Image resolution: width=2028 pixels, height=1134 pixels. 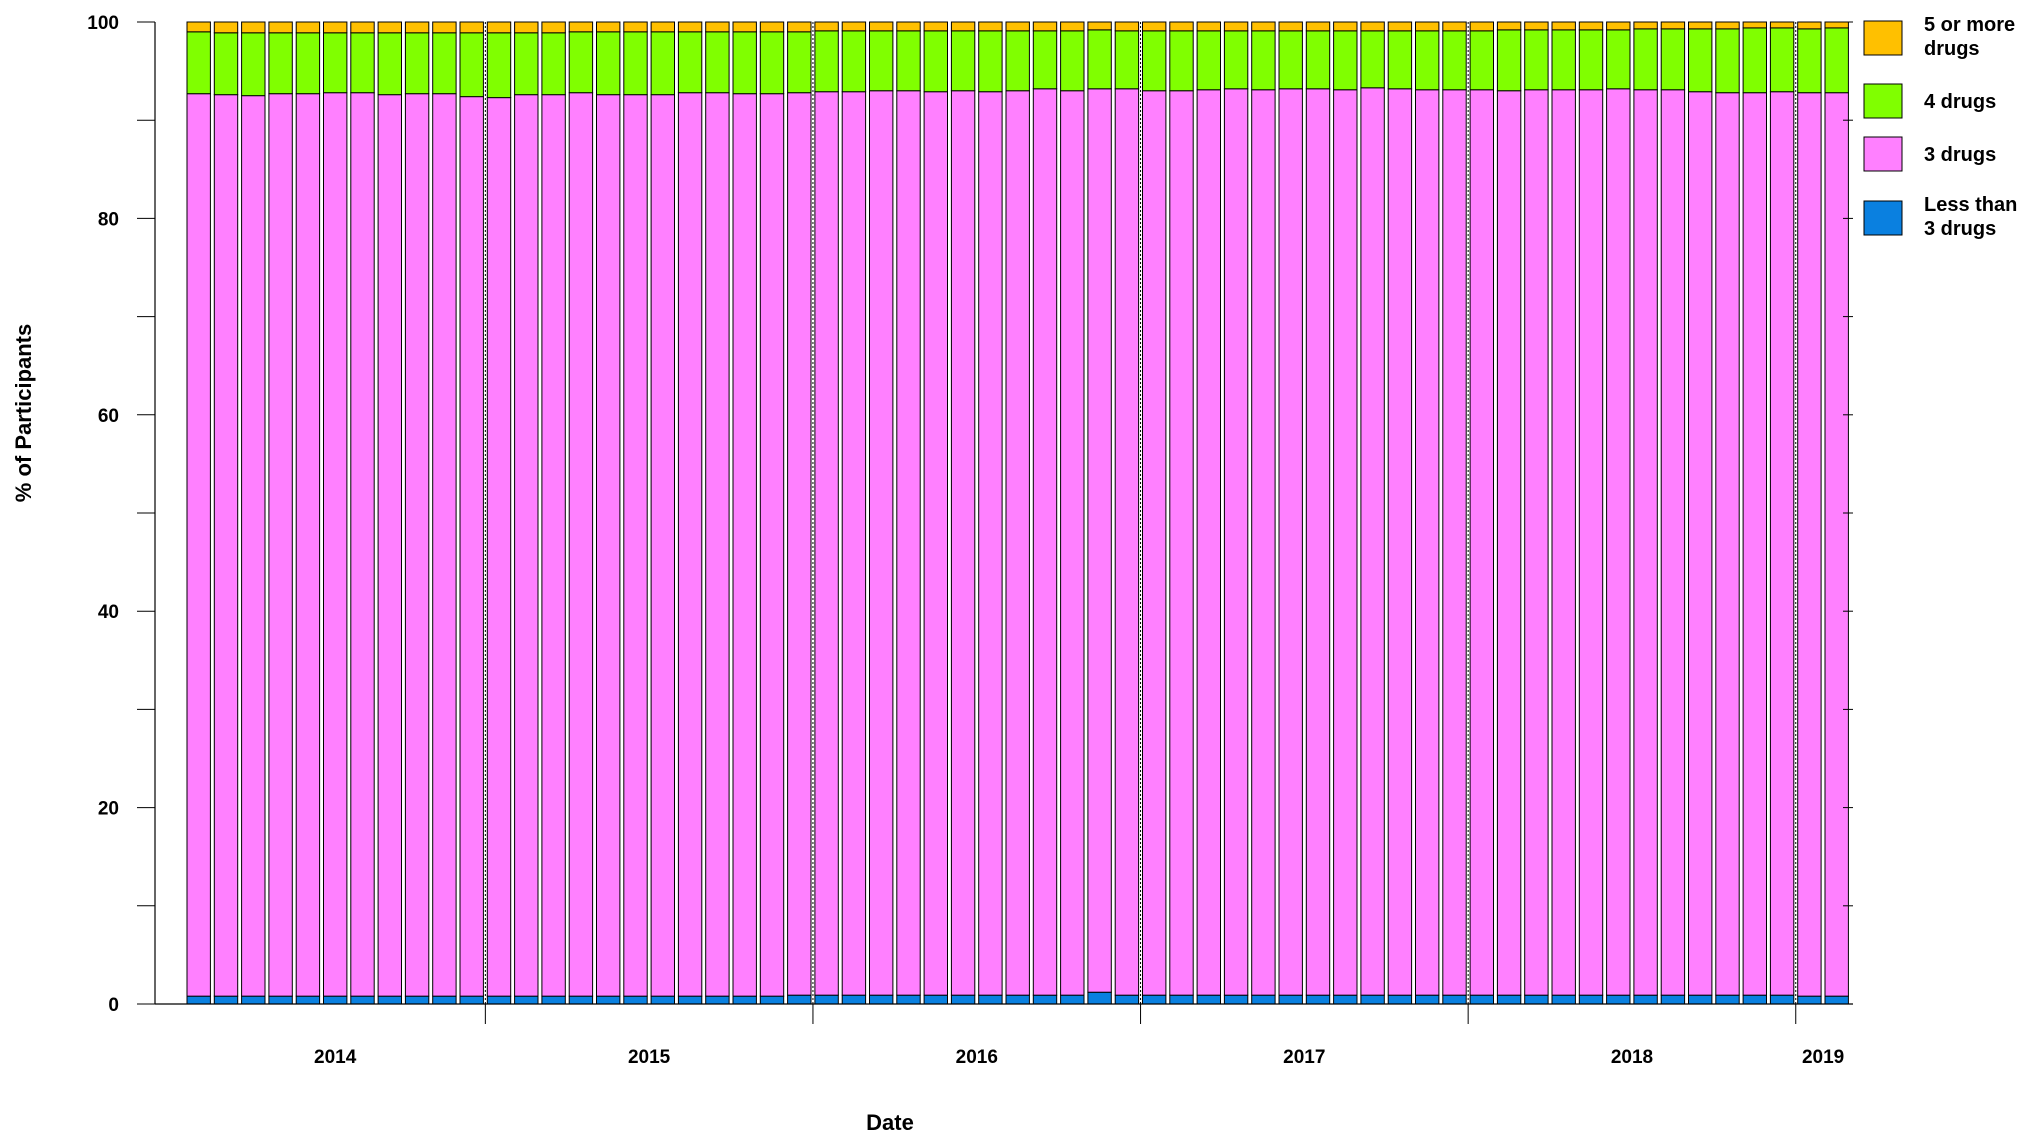 I want to click on x-tick-label-2016: 2016, so click(x=977, y=1057).